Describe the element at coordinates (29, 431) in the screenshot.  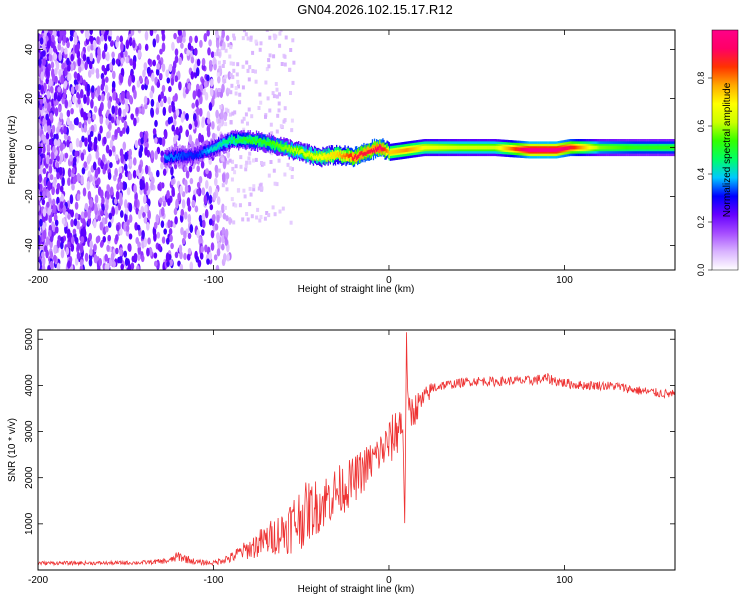
I see `y-tick-label: 3000` at that location.